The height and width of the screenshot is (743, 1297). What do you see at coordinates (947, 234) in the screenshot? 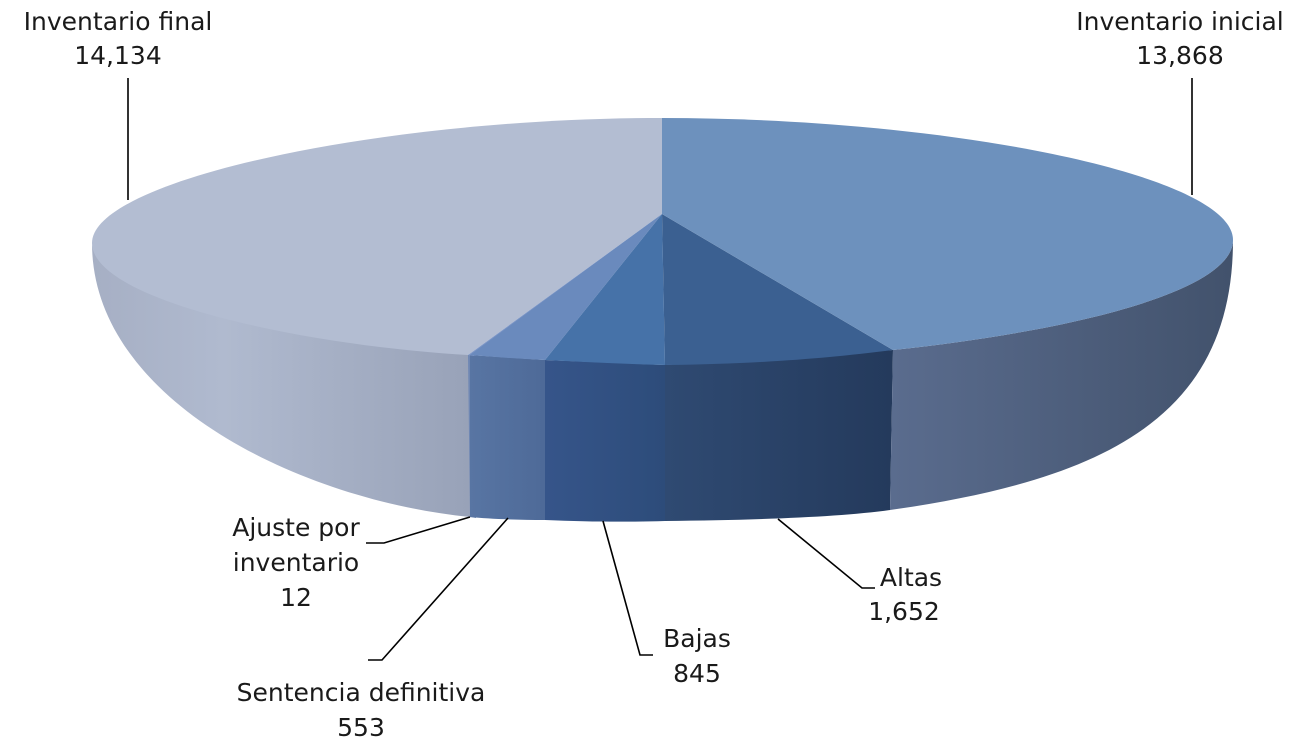
I see `slice-inventario-inicial` at bounding box center [947, 234].